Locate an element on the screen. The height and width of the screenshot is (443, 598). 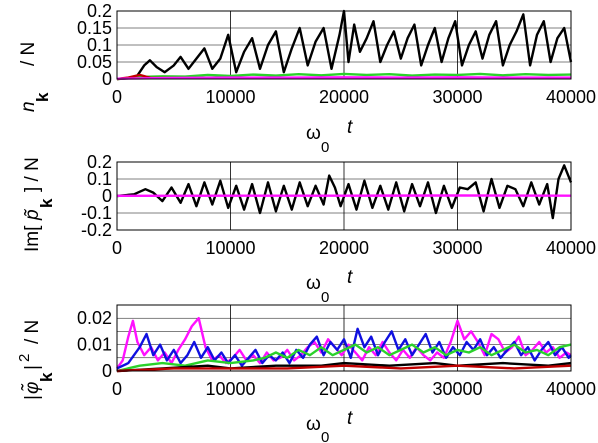
y-label-tail: / N is located at coordinates (32, 332).